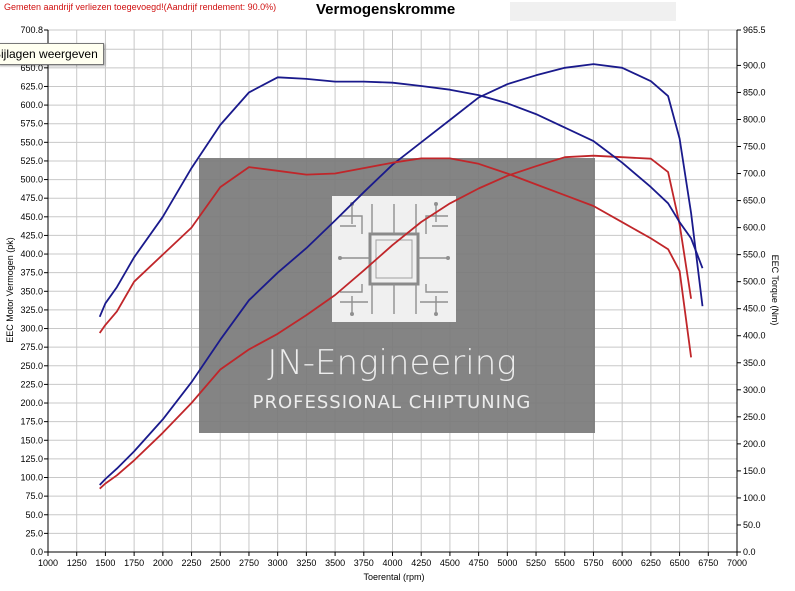 The image size is (795, 591). What do you see at coordinates (31, 142) in the screenshot?
I see `y-tick-label: 550.0` at bounding box center [31, 142].